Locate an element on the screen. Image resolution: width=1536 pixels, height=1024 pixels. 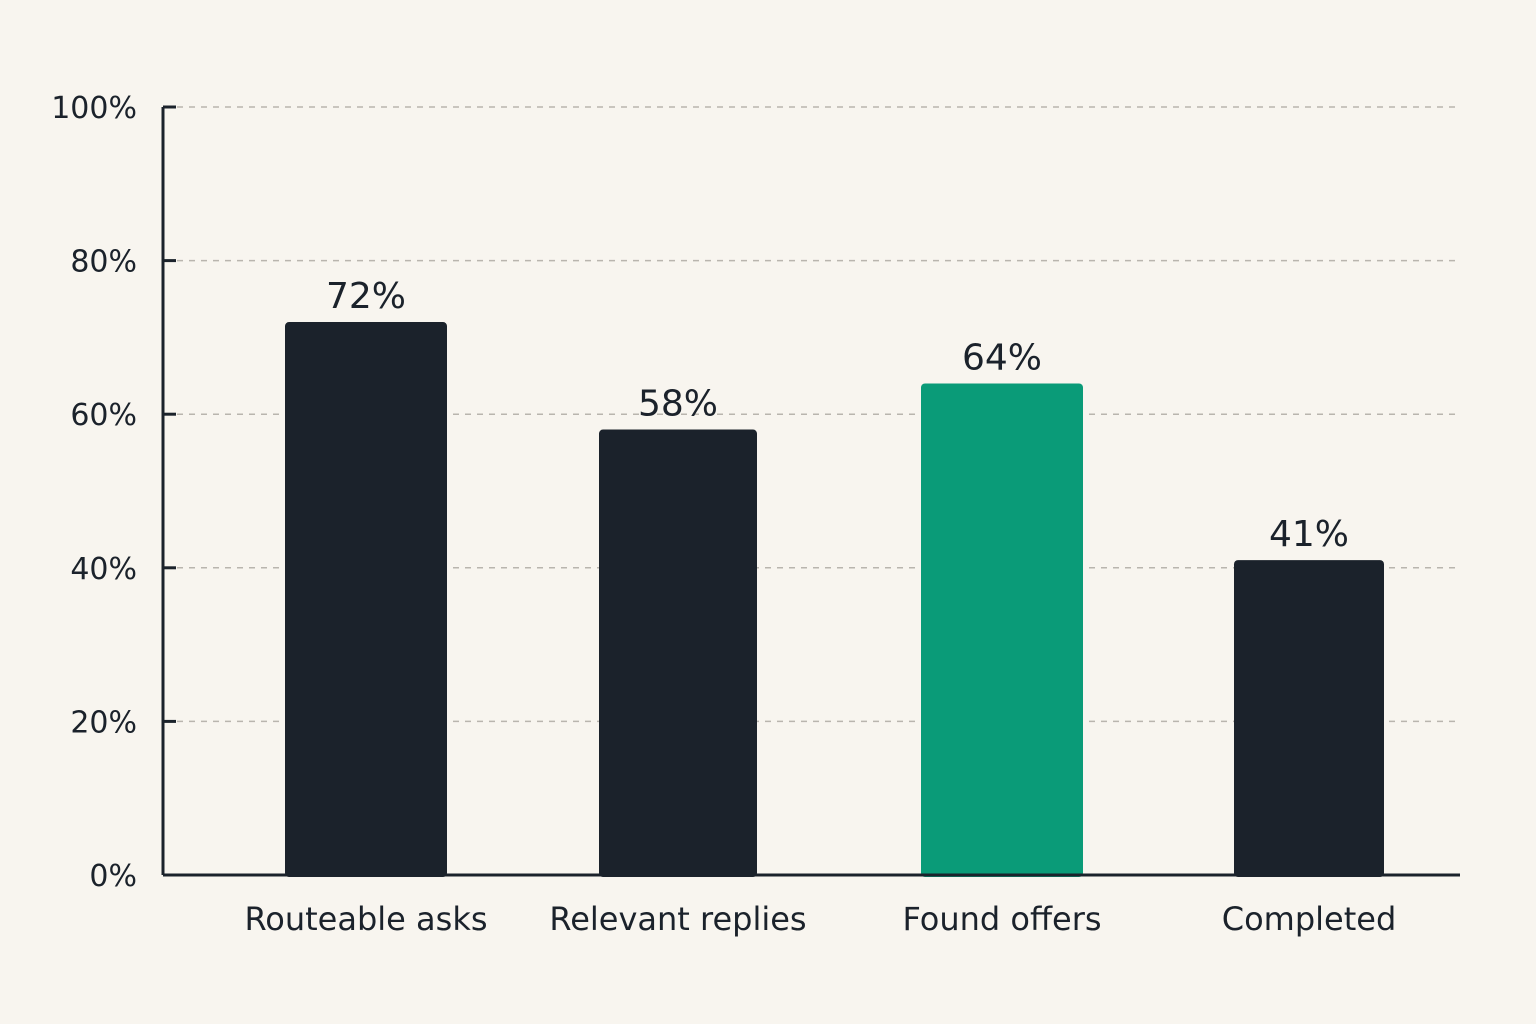
y-tick-label: 0% is located at coordinates (113, 876).